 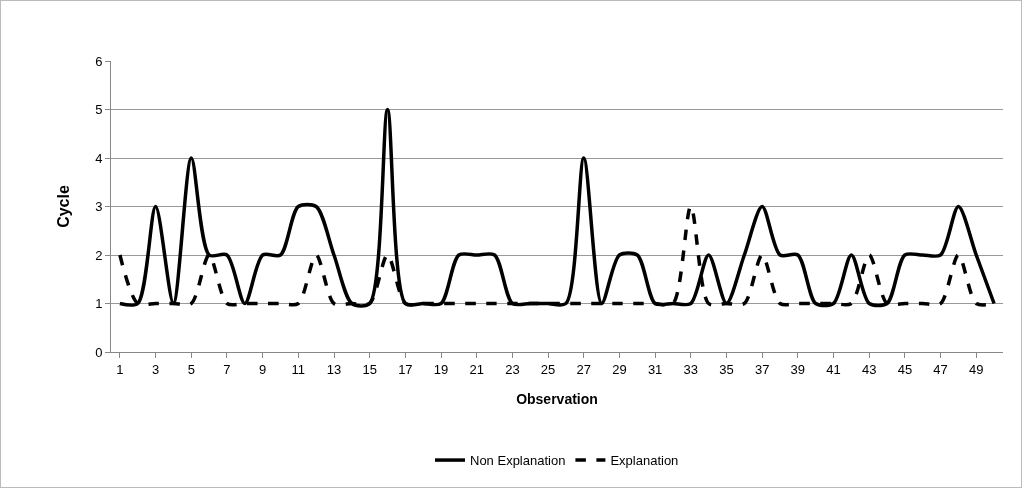 I want to click on y-tick-label: 3, so click(x=99, y=207).